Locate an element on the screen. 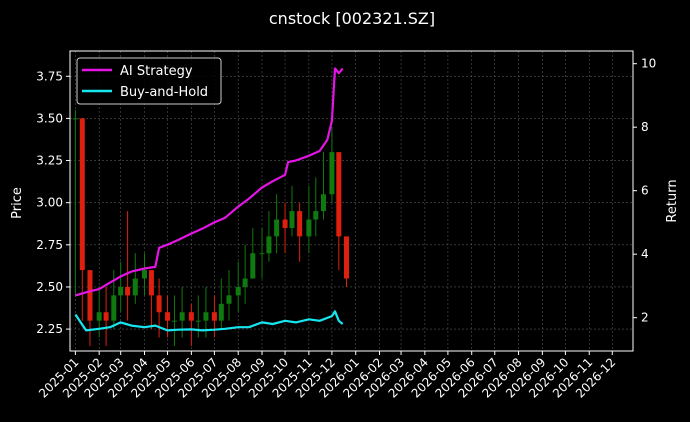 The width and height of the screenshot is (690, 422). buy-and-hold-line is located at coordinates (209, 321).